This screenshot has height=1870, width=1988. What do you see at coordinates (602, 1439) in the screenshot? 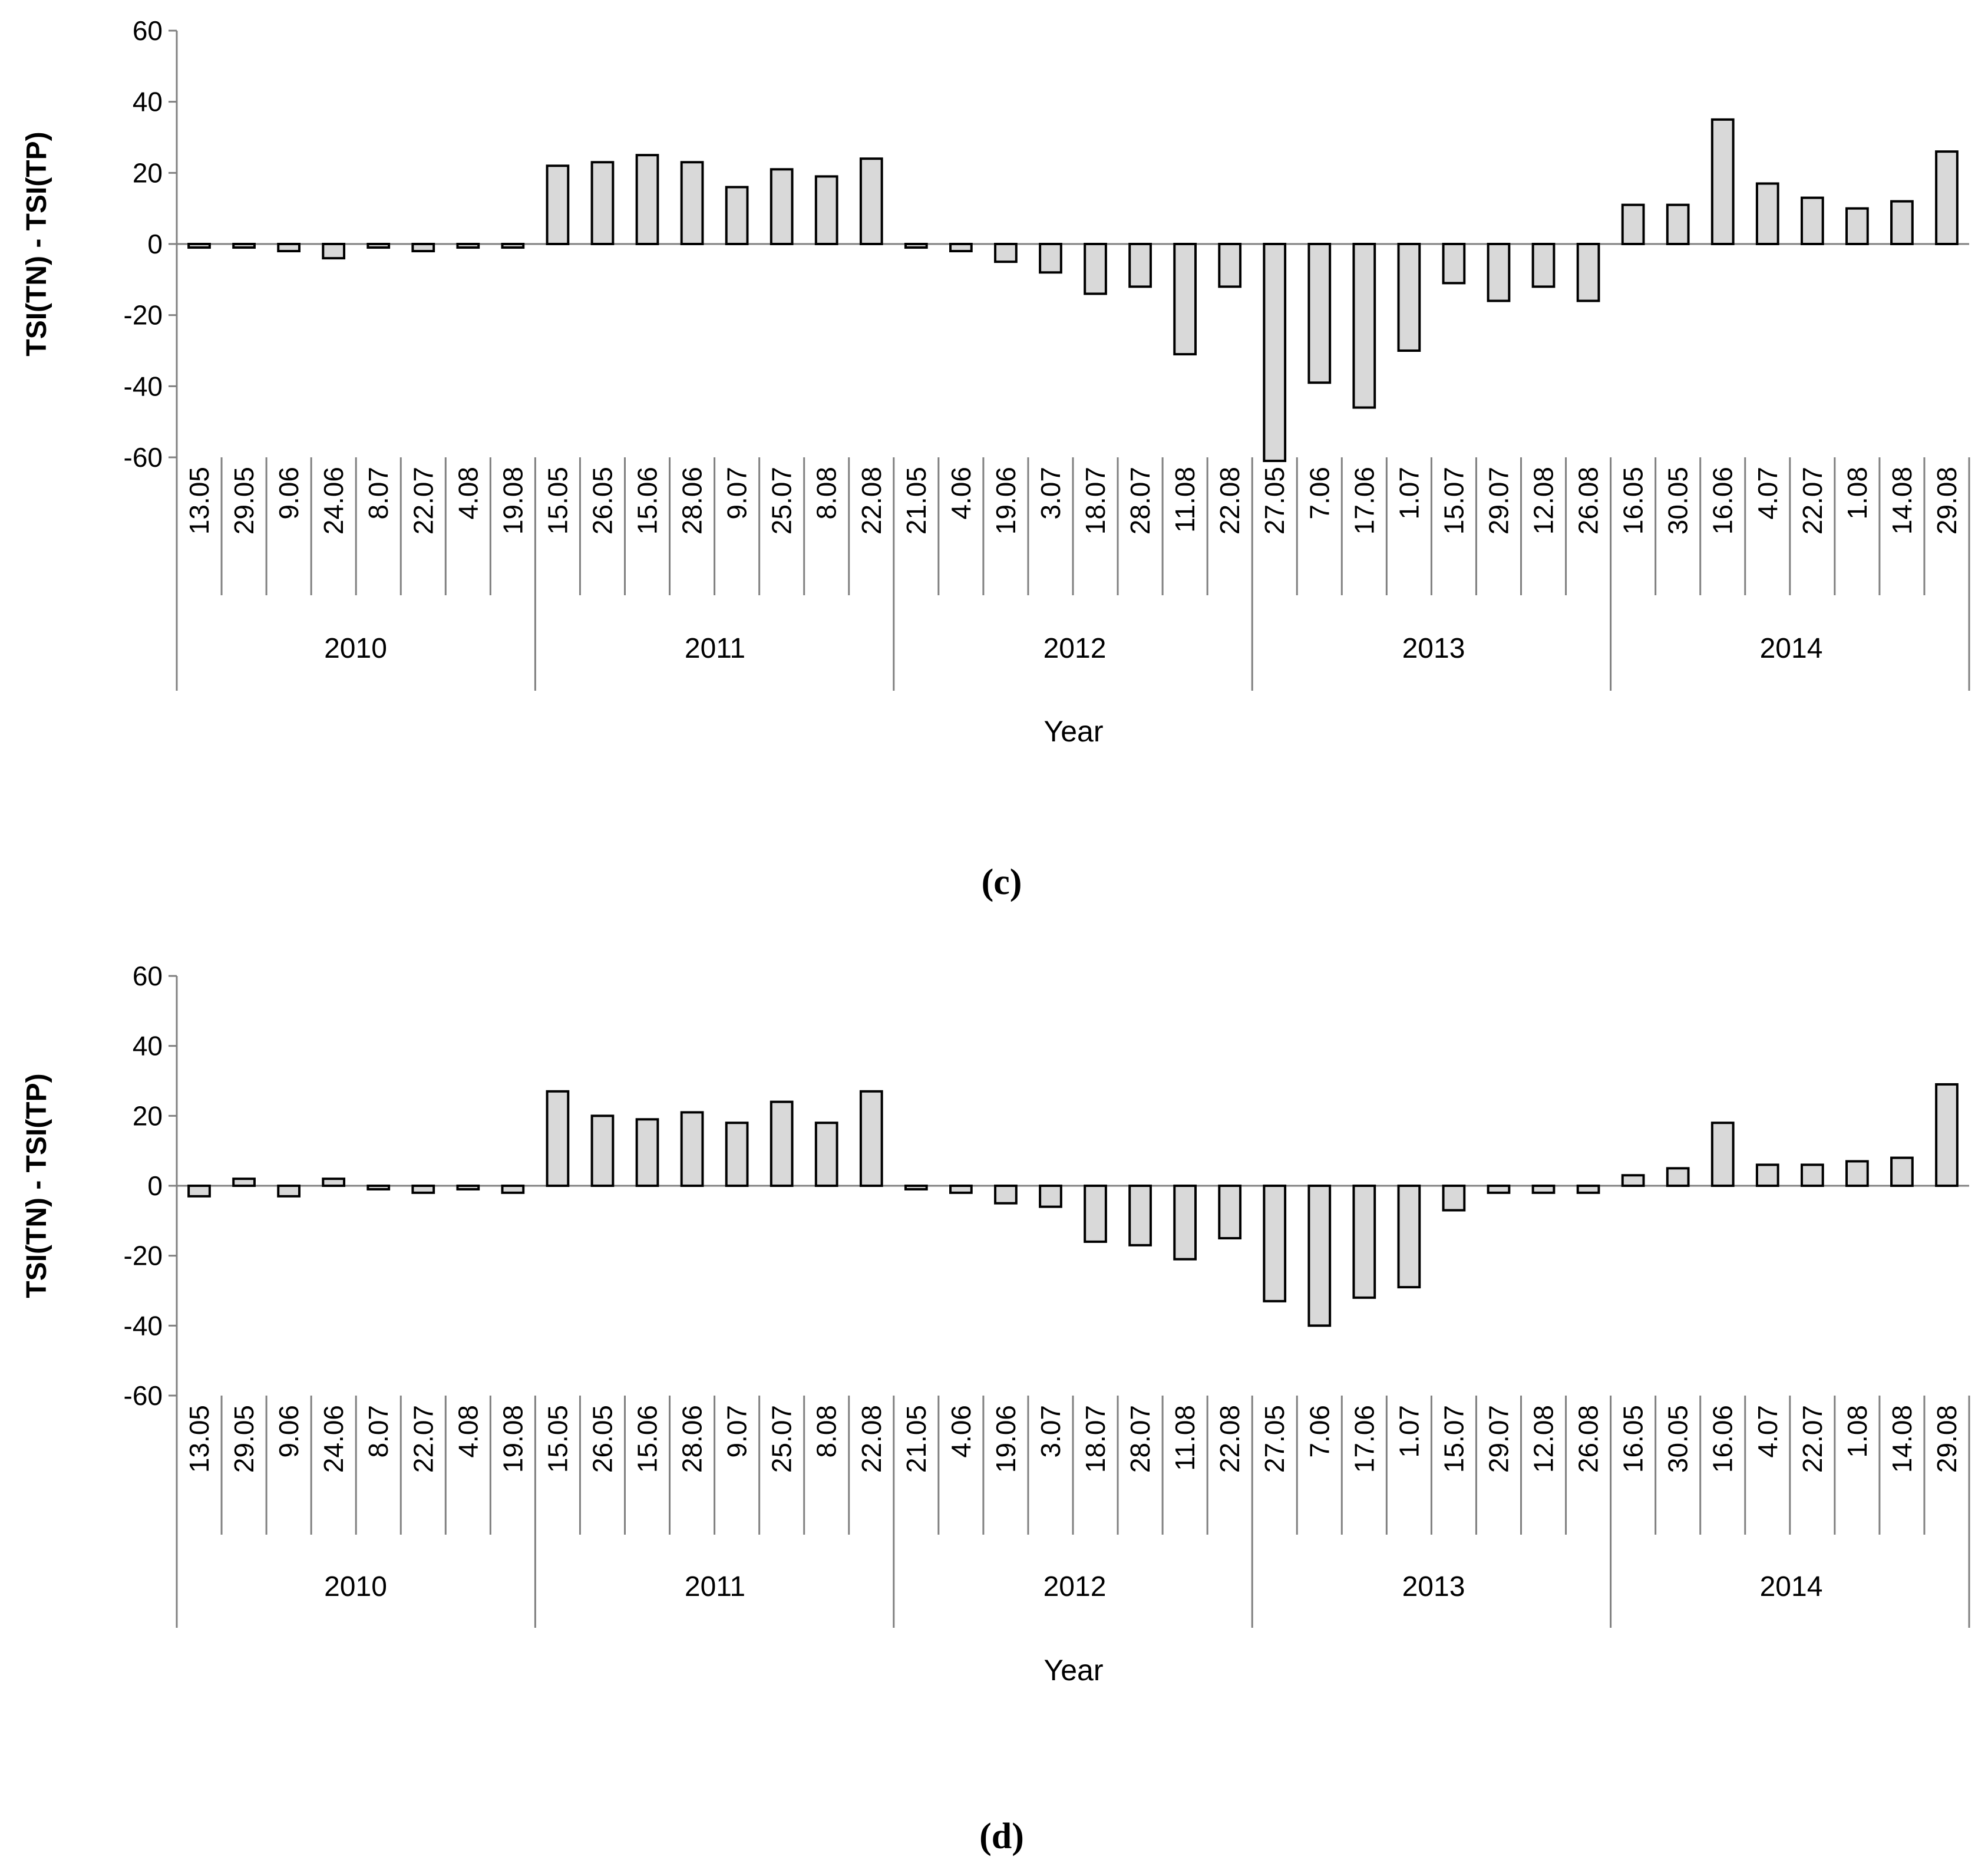
I see `date-tick-label: 26.05` at bounding box center [602, 1439].